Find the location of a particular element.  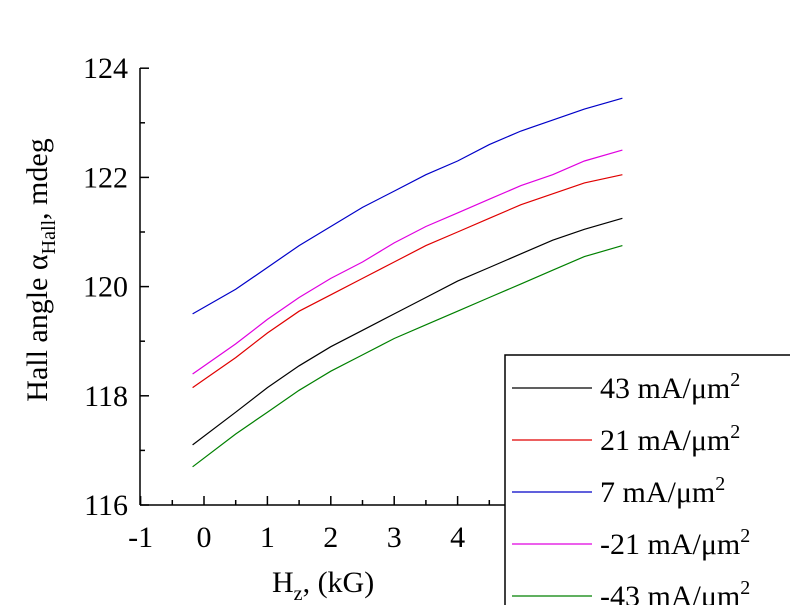

x-tick-label: 0 is located at coordinates (204, 537).